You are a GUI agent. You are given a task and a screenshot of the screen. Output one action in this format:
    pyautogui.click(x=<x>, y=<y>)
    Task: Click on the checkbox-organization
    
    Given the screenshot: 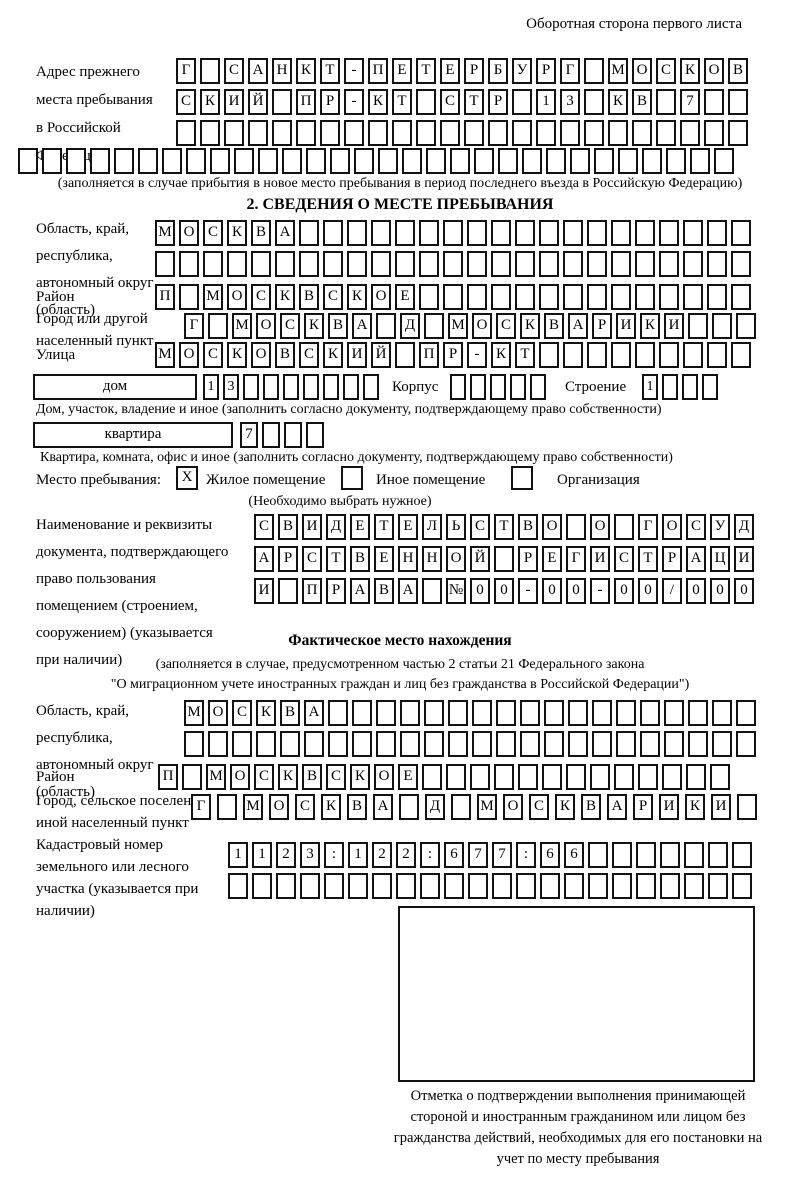 What is the action you would take?
    pyautogui.click(x=522, y=478)
    